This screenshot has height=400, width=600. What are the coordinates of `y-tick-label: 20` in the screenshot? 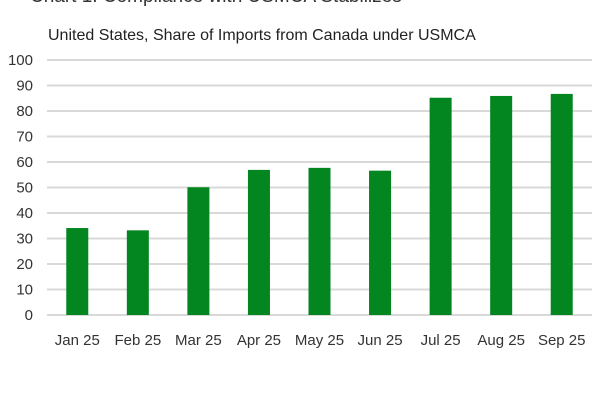 It's located at (24, 264).